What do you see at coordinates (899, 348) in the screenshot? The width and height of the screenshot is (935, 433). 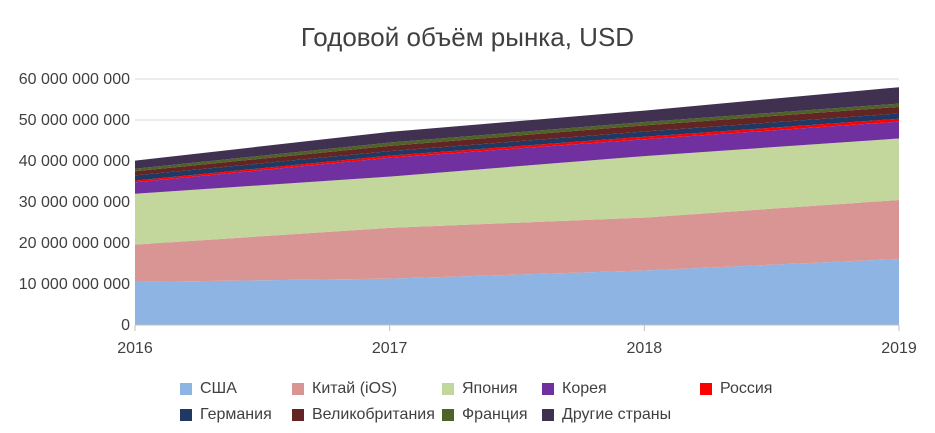 I see `x-tick-label: 2019` at bounding box center [899, 348].